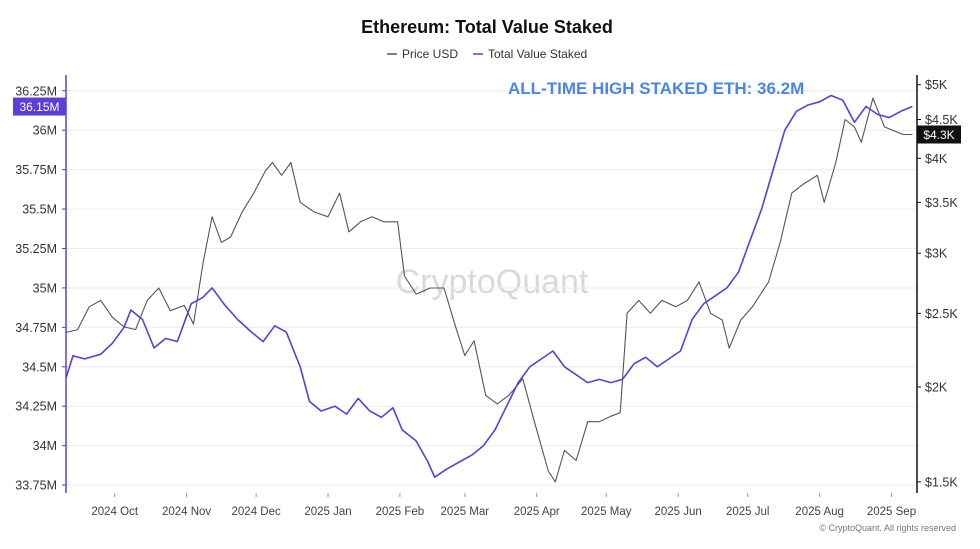 The height and width of the screenshot is (549, 980). Describe the element at coordinates (36, 486) in the screenshot. I see `left-tick-label: 33.75M` at that location.